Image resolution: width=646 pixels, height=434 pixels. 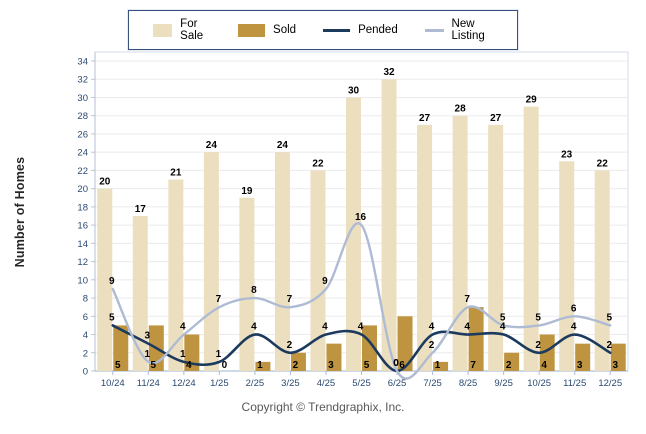 I want to click on x-tick-label: 12/25, so click(x=610, y=383).